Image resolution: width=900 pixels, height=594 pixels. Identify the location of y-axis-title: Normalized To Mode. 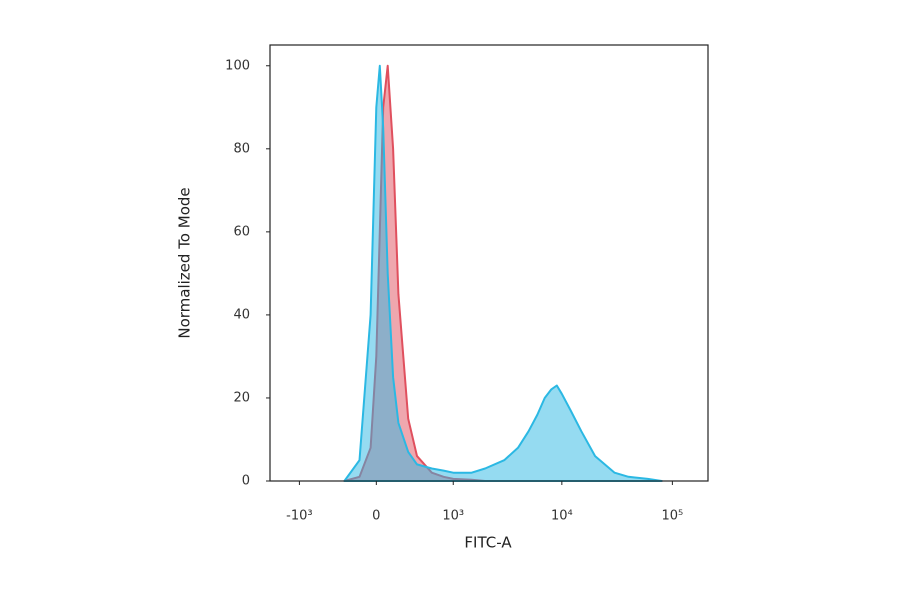
(185, 262).